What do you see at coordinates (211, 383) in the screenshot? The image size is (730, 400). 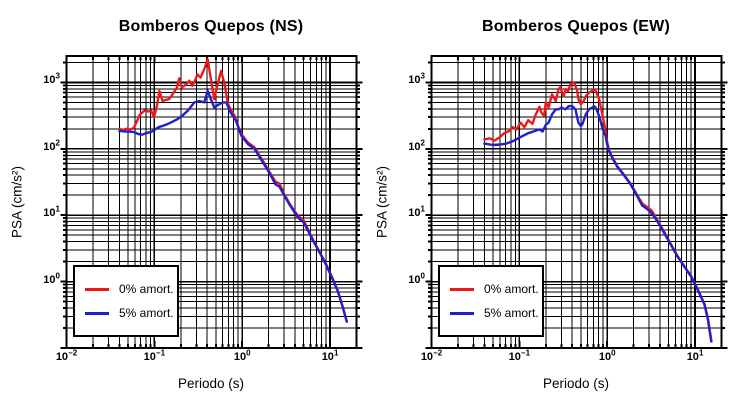 I see `x-axis-label-ns: Periodo (s)` at bounding box center [211, 383].